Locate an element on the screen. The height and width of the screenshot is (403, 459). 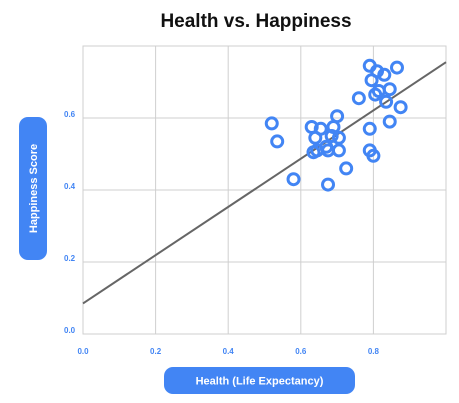
x-axis-label: Health (Life Expectancy) is located at coordinates (259, 380).